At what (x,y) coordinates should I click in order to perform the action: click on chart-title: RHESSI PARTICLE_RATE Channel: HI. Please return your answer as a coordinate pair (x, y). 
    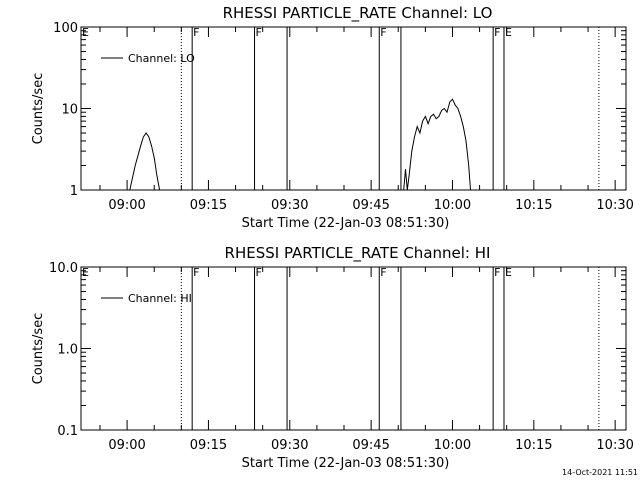
    Looking at the image, I should click on (358, 253).